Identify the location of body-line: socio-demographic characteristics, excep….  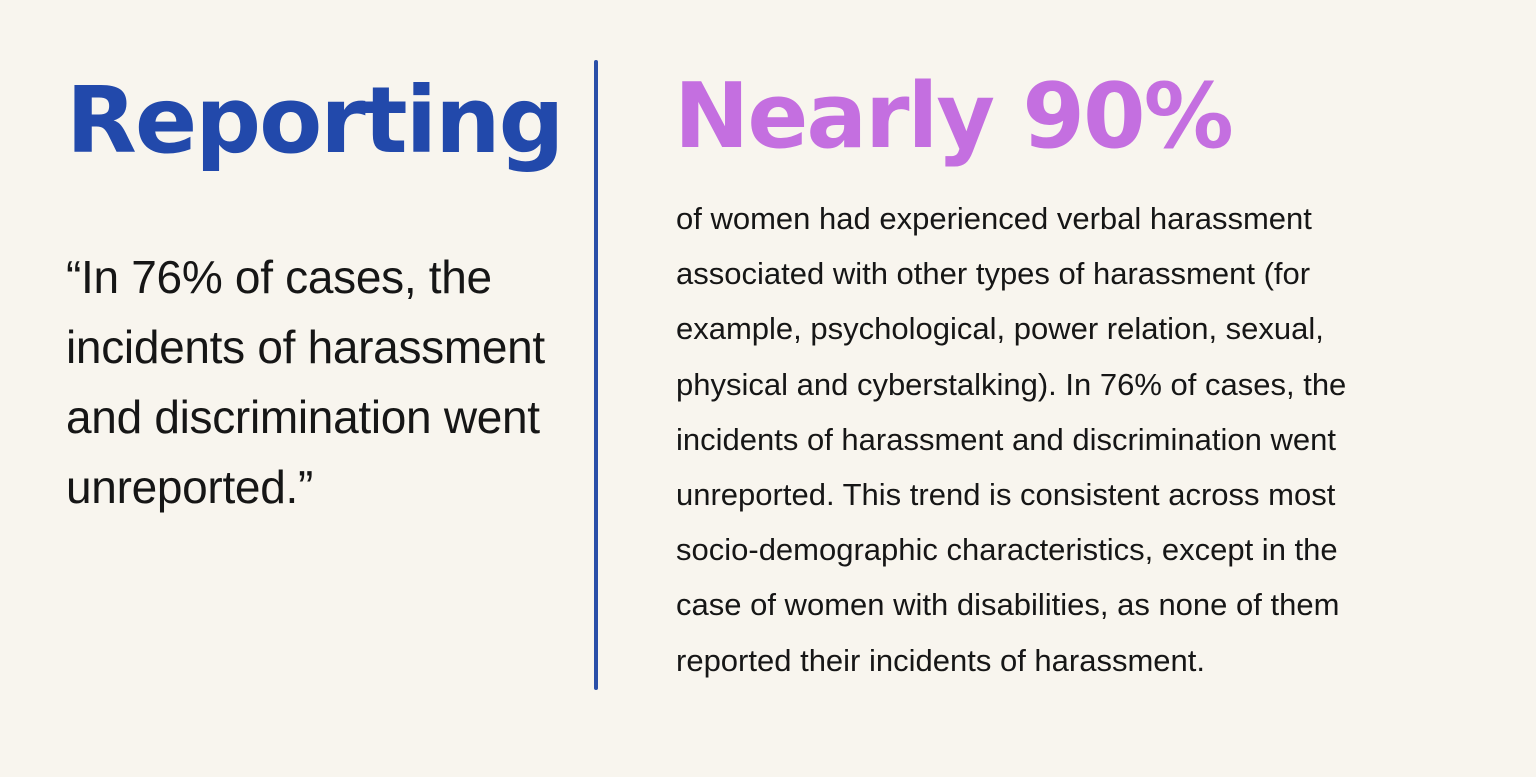
(1007, 550).